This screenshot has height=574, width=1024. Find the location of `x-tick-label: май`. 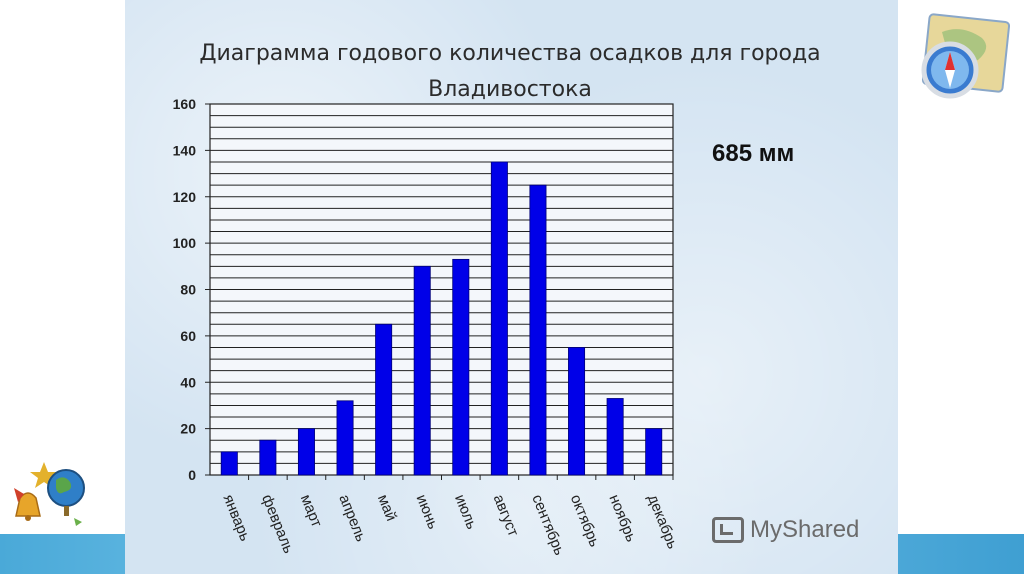

x-tick-label: май is located at coordinates (387, 507).